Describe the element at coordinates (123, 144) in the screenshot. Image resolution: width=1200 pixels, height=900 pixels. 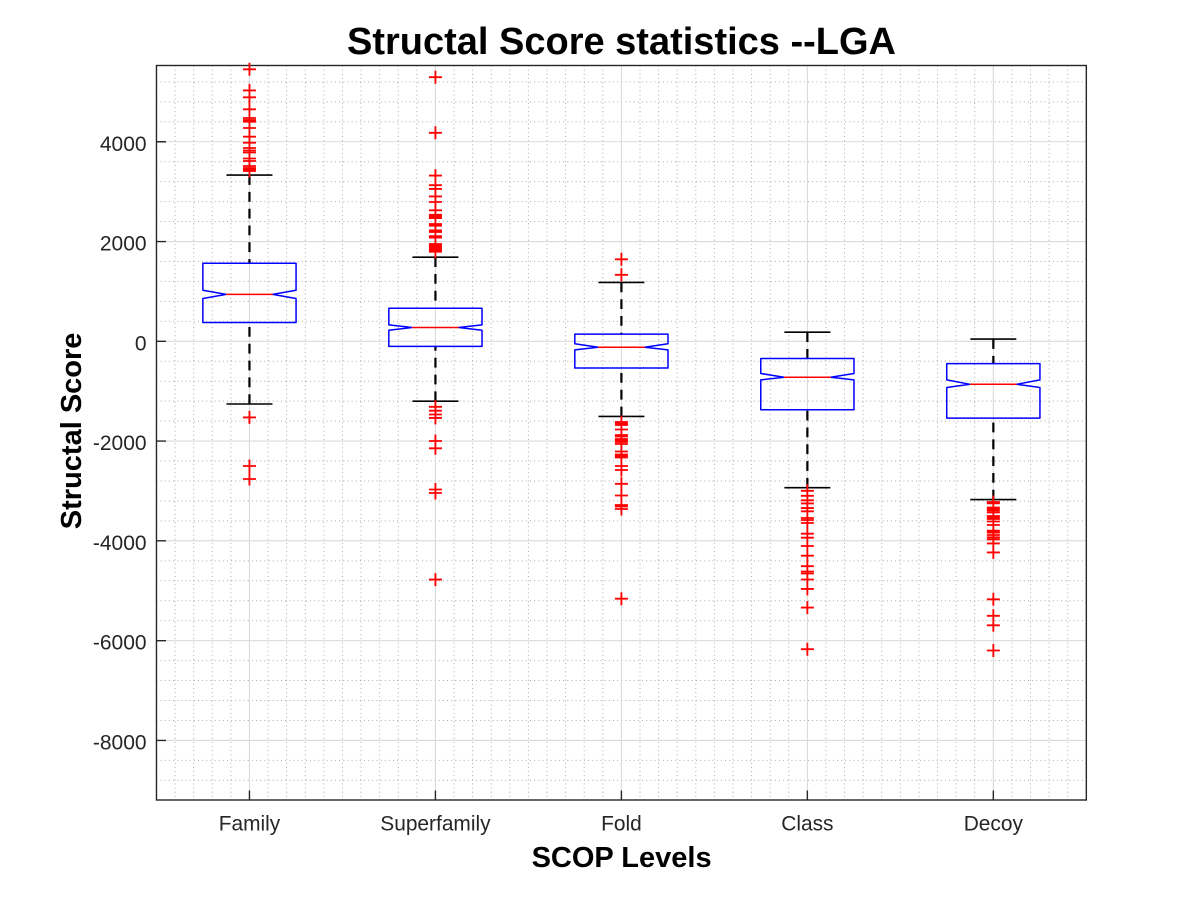
I see `svg-text: 4000` at that location.